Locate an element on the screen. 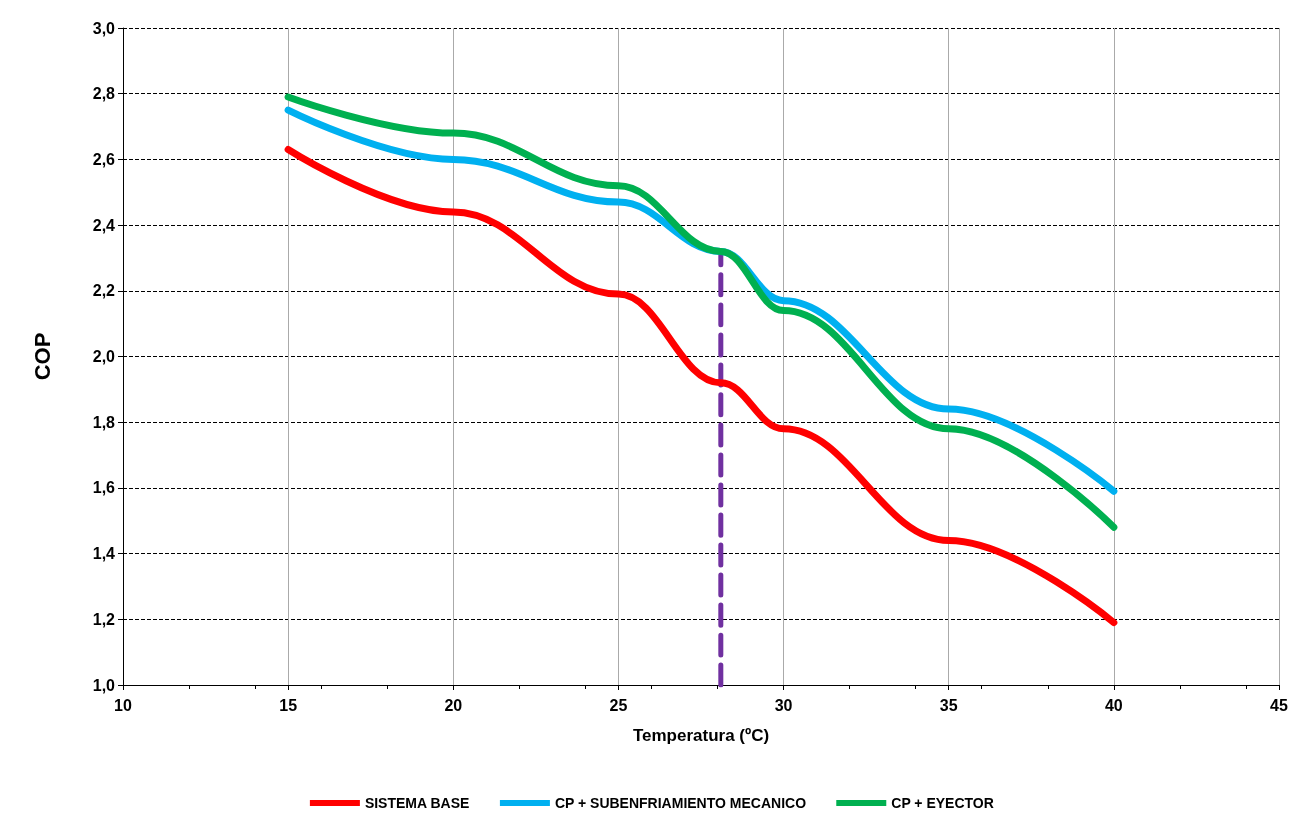 The image size is (1304, 829). y-tick-label: 2,4 is located at coordinates (104, 225).